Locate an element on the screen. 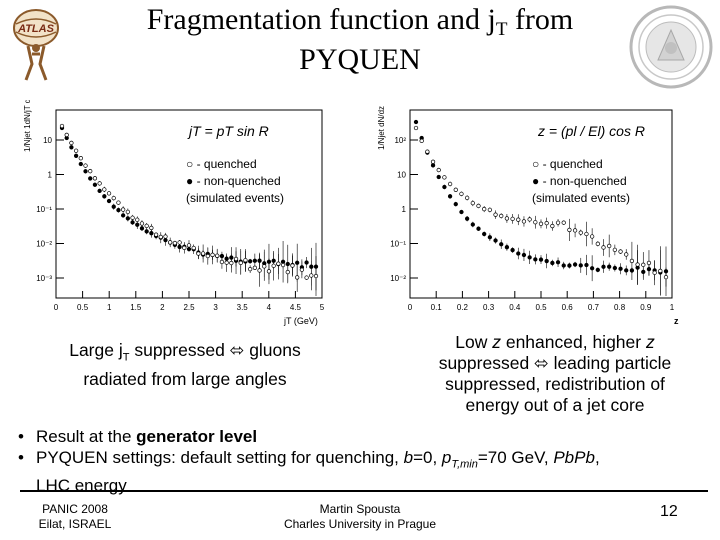 This screenshot has height=540, width=720. y-tick-label: 10⁻¹ is located at coordinates (398, 244).